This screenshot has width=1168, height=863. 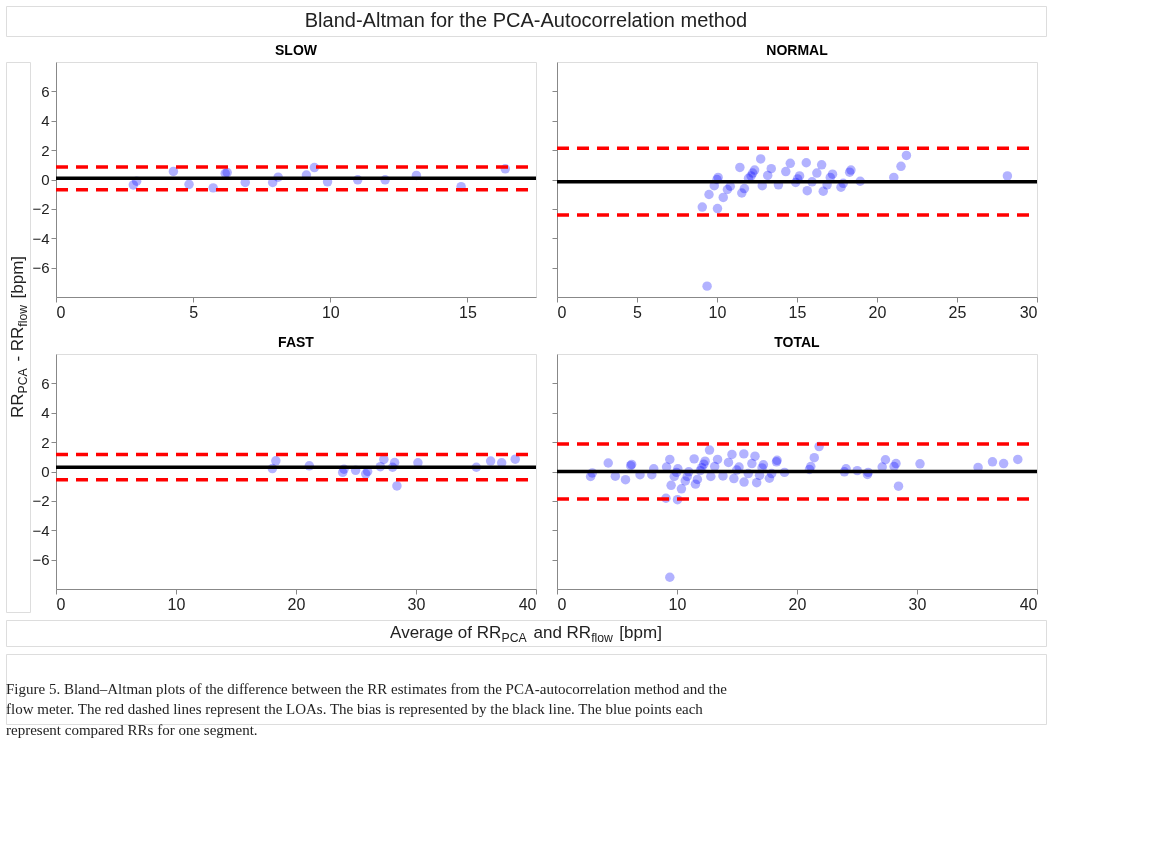 What do you see at coordinates (957, 312) in the screenshot?
I see `x-tick-label: 25` at bounding box center [957, 312].